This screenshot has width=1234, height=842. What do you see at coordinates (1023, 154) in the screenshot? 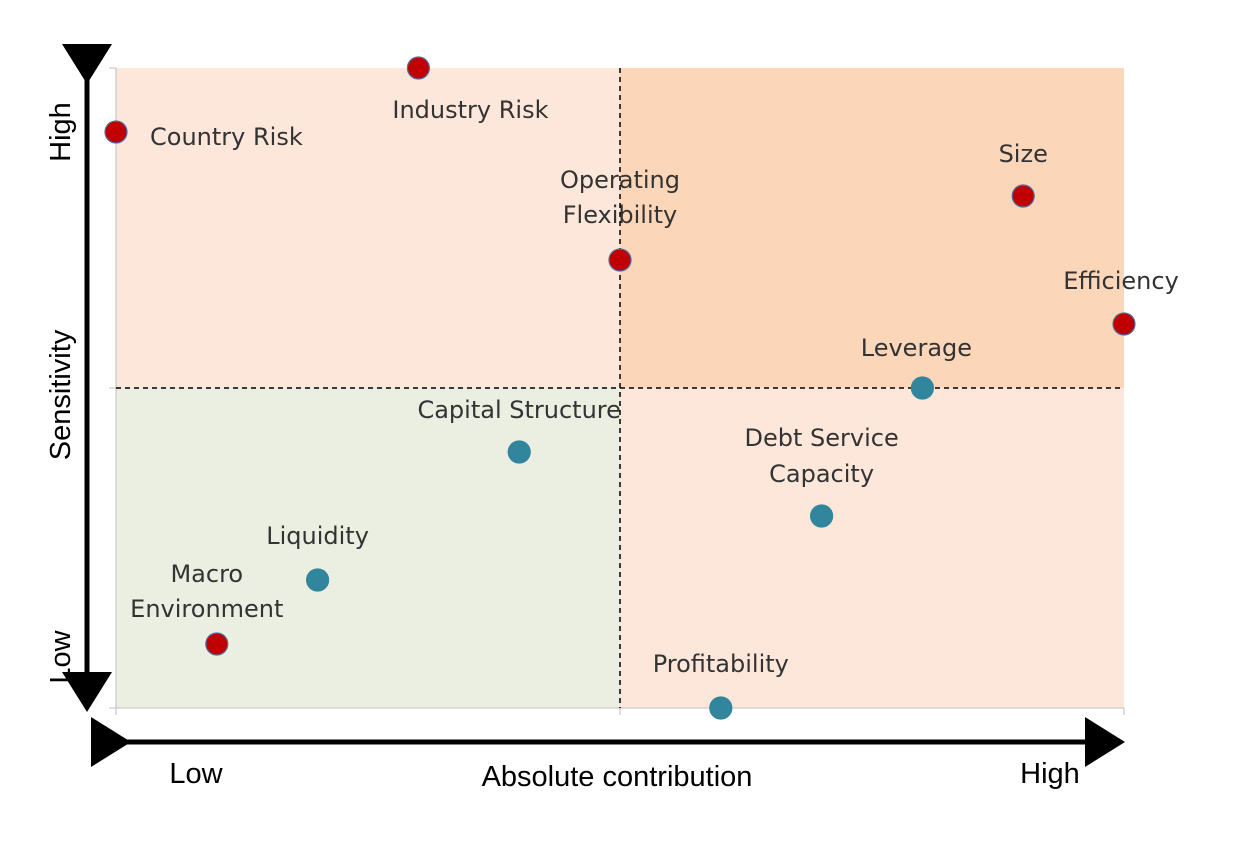
I see `point-label-4: Size` at bounding box center [1023, 154].